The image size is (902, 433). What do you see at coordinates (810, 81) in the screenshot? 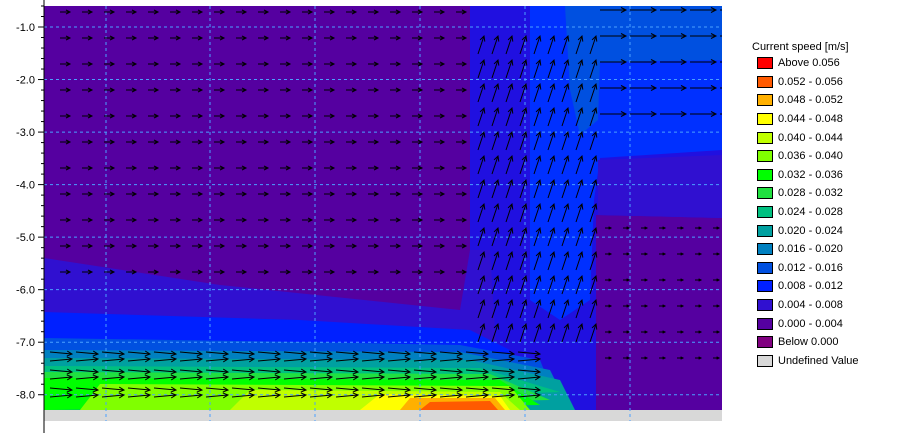
I see `legend-label: 0.052 - 0.056` at bounding box center [810, 81].